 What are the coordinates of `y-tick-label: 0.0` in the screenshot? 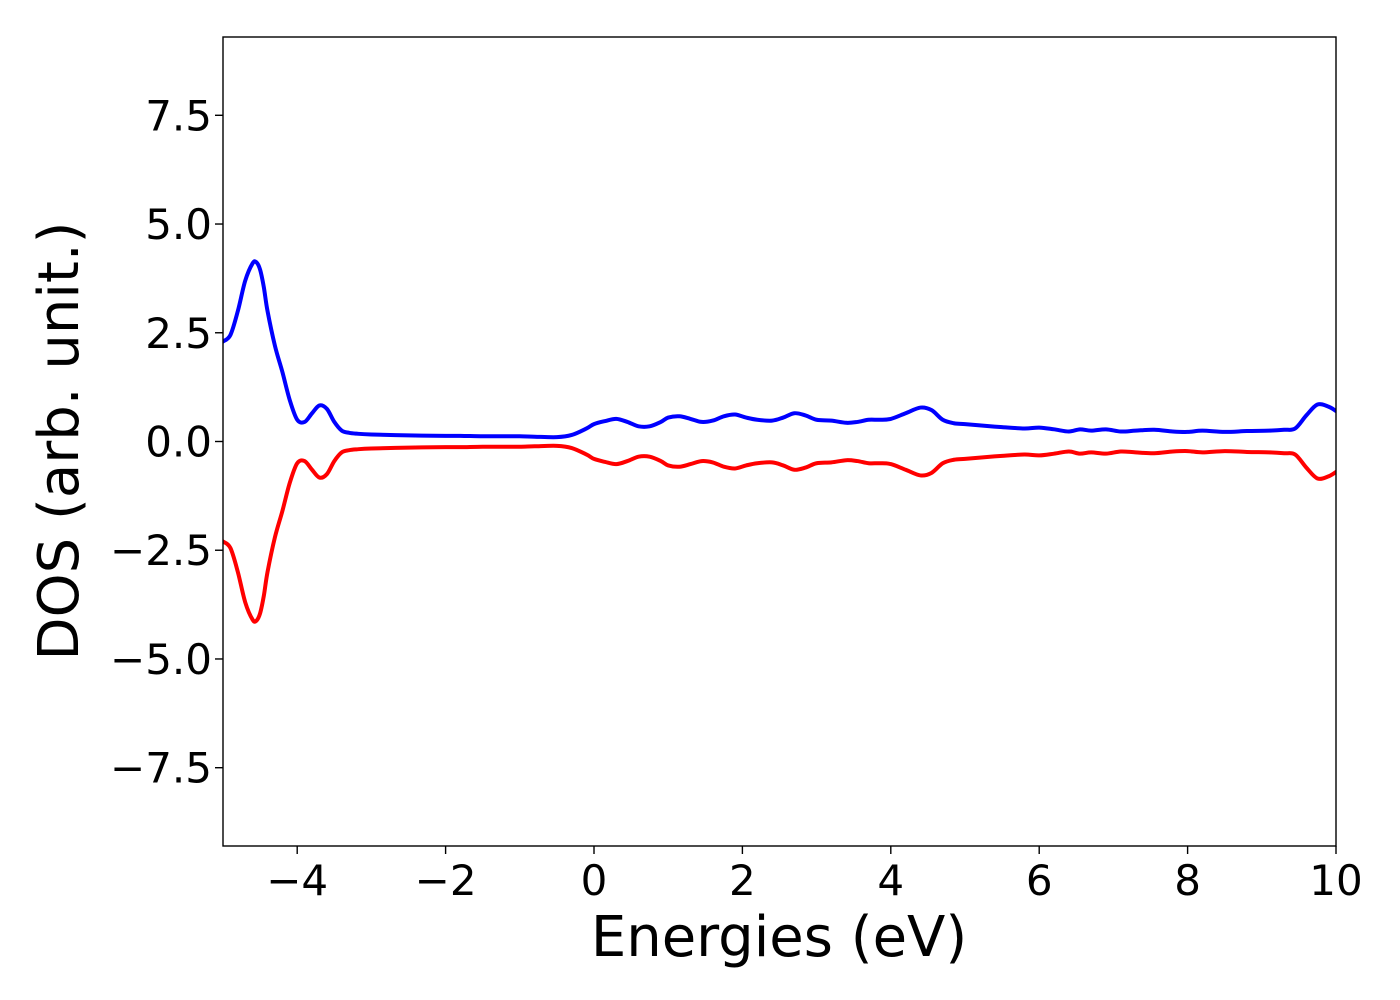 It's located at (178, 442).